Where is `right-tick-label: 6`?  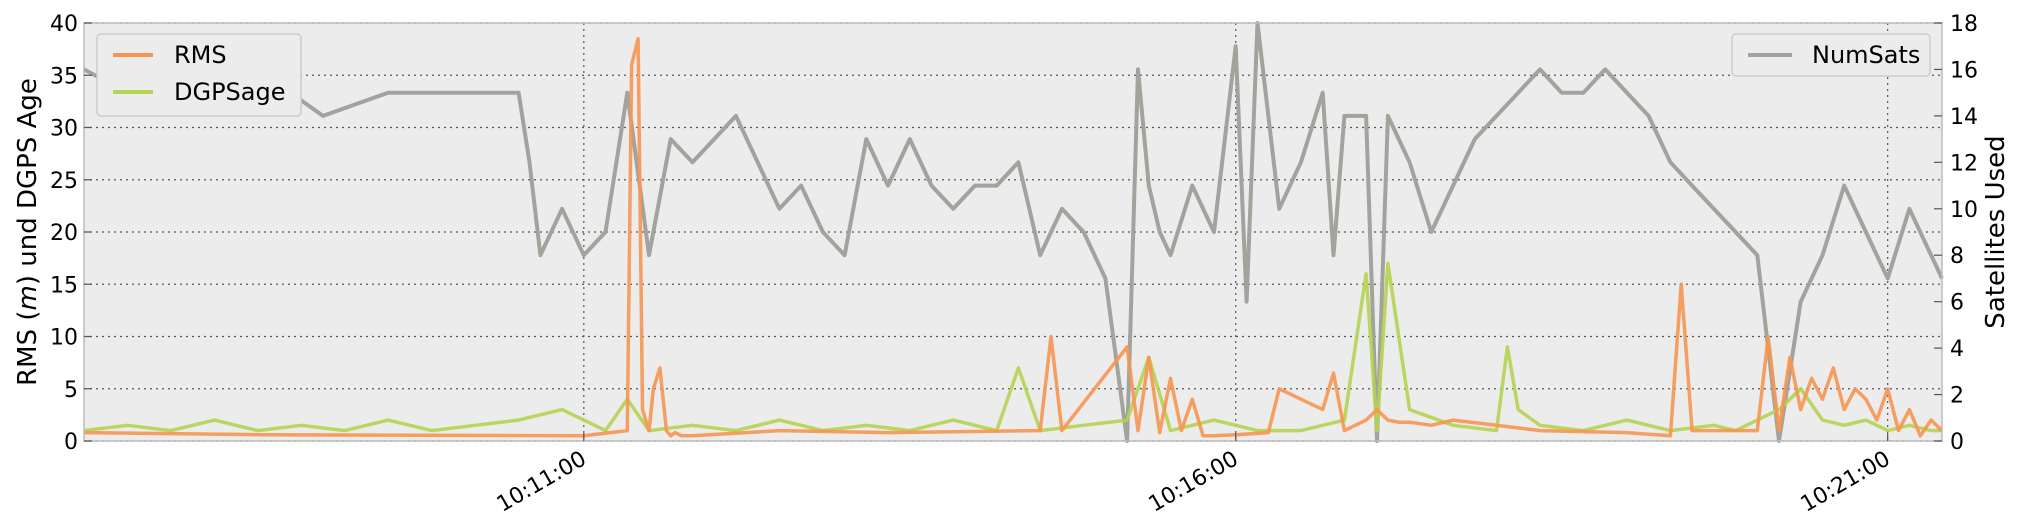
right-tick-label: 6 is located at coordinates (1957, 303).